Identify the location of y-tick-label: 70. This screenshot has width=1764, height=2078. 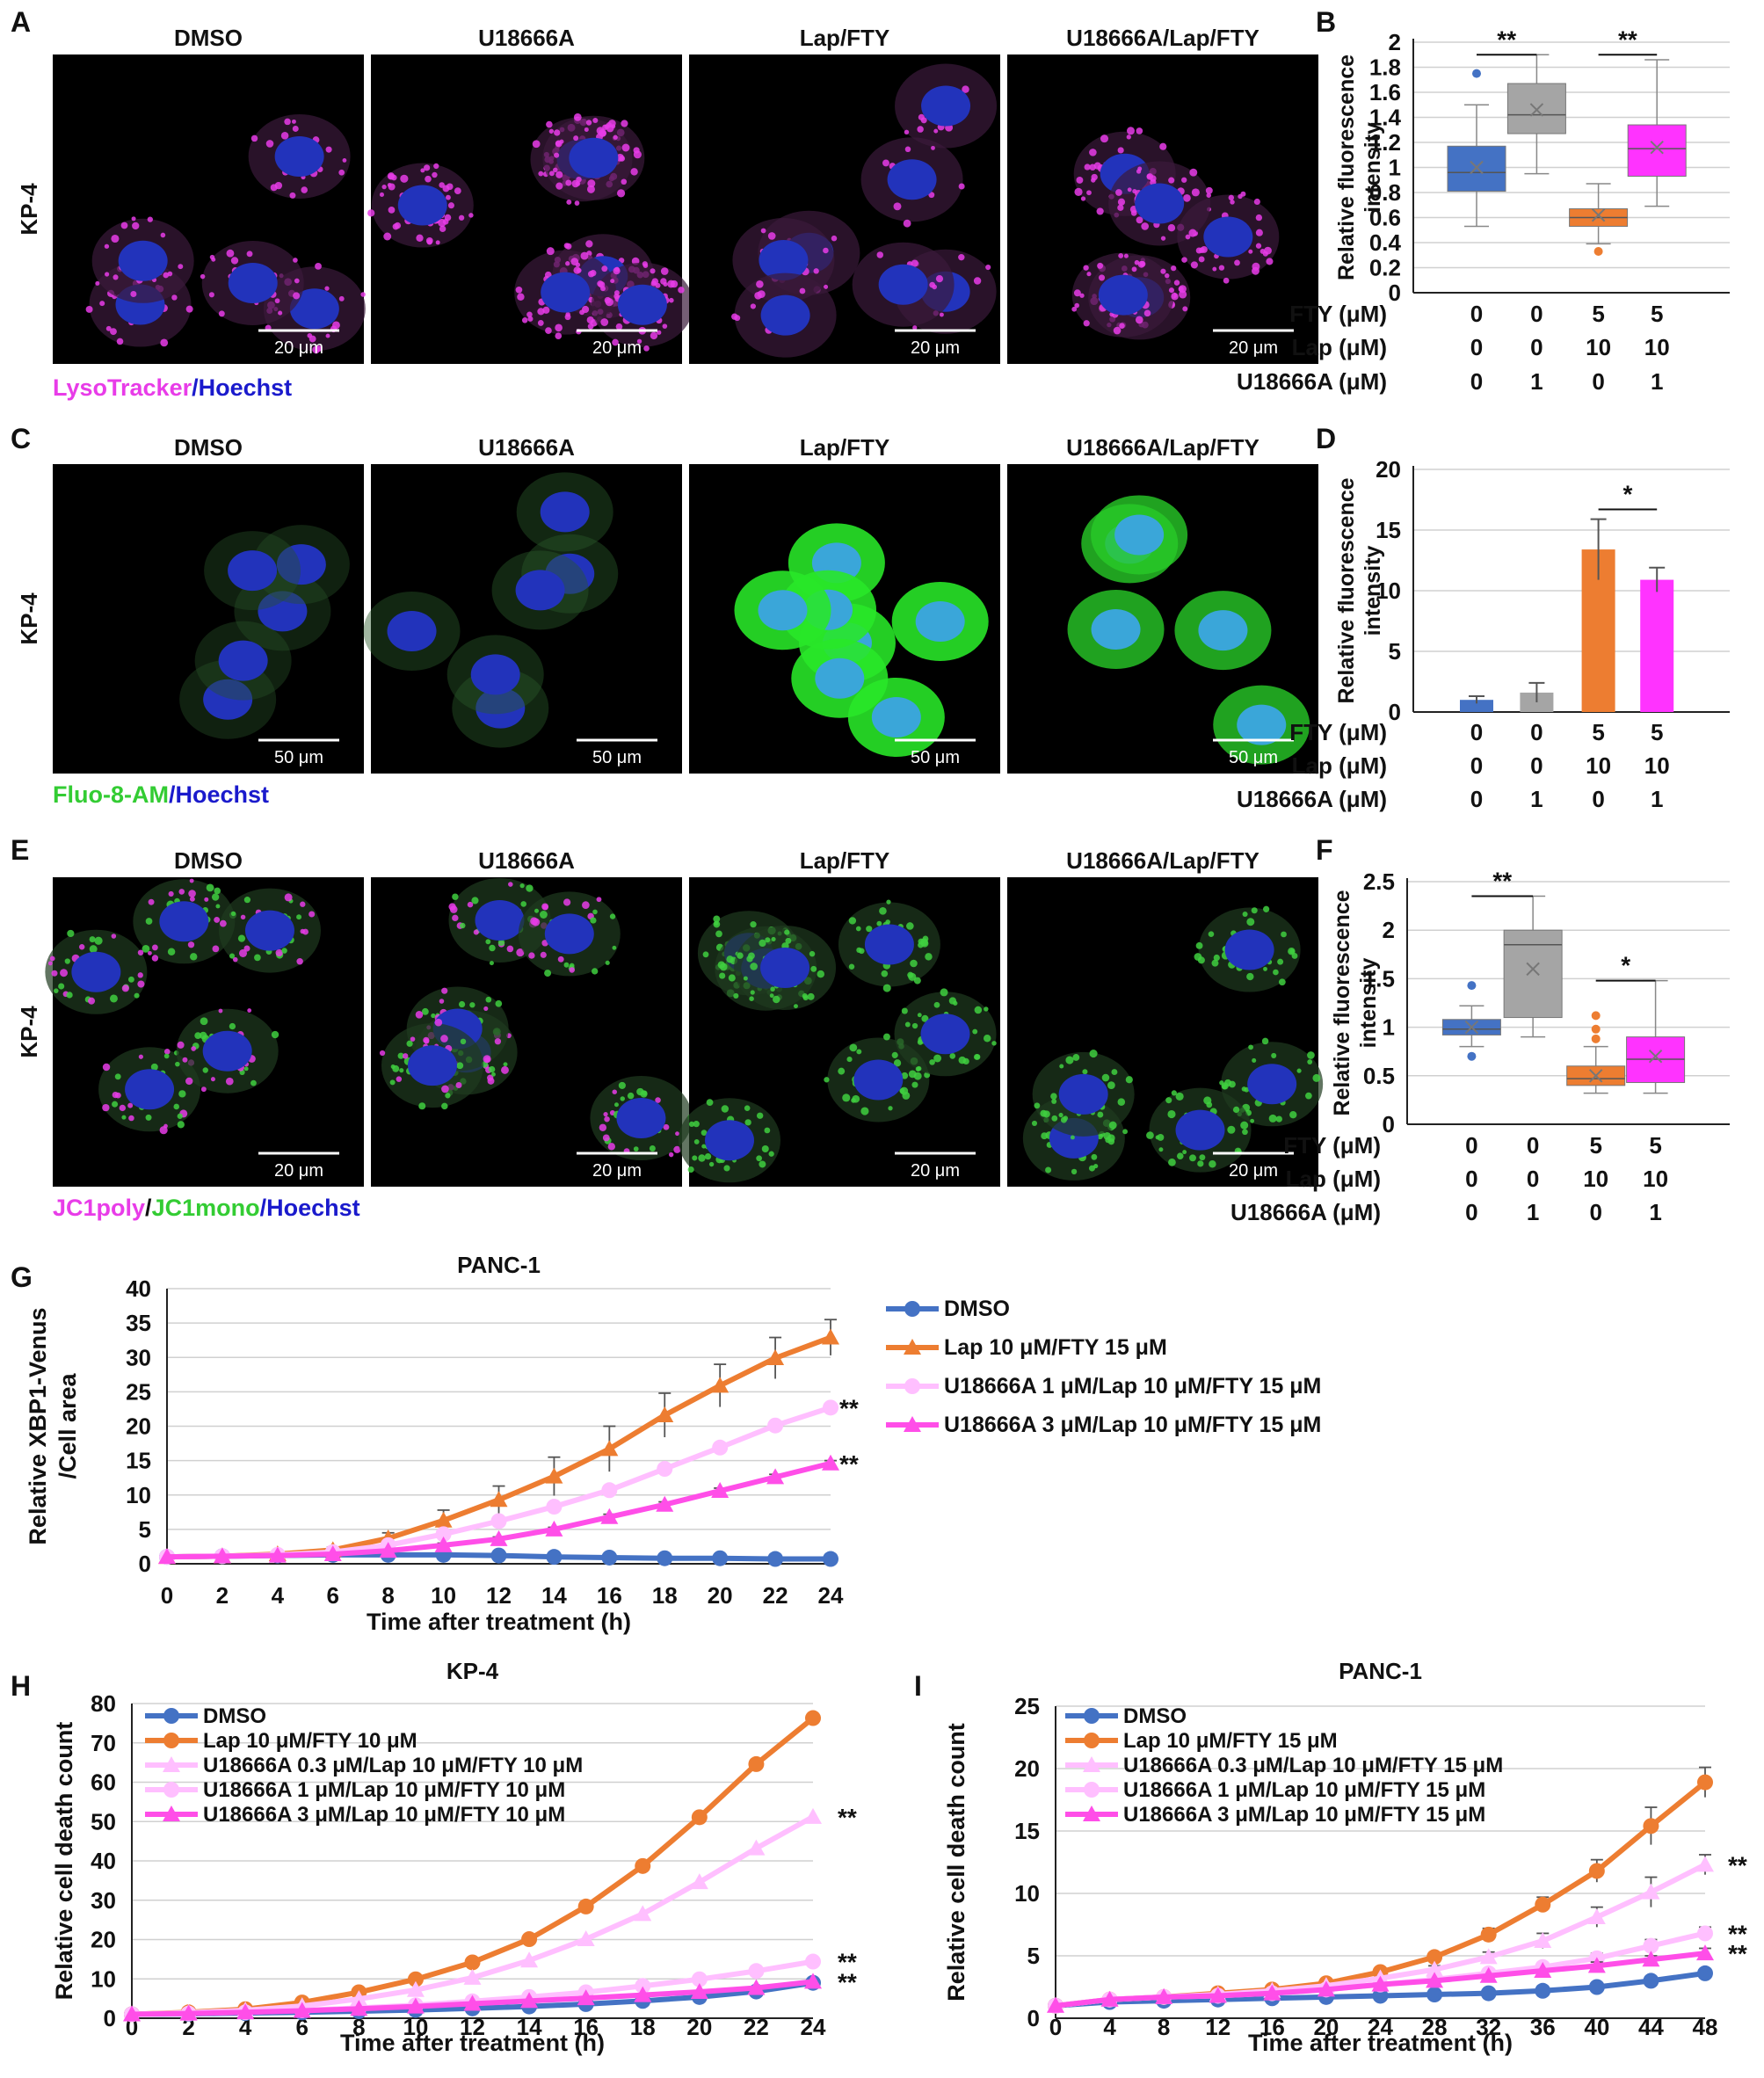
(103, 1743).